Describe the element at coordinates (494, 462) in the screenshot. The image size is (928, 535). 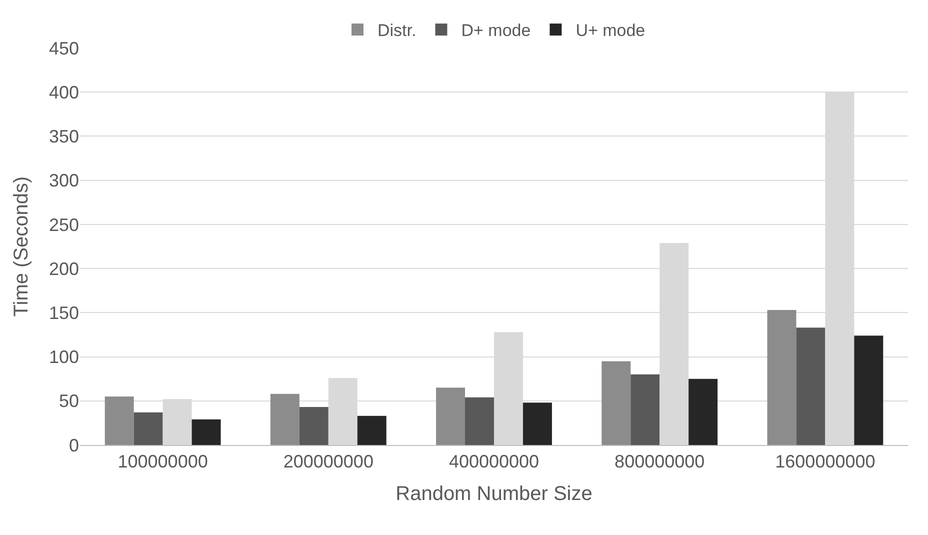
I see `x-tick-label: 400000000` at that location.